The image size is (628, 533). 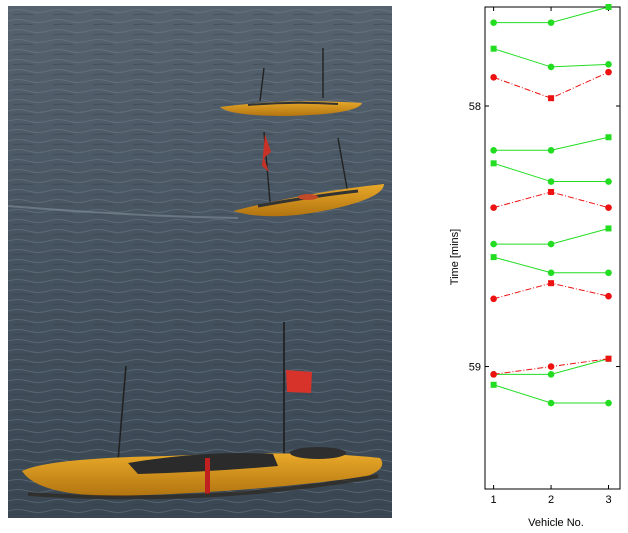 What do you see at coordinates (308, 174) in the screenshot?
I see `kayak-middle` at bounding box center [308, 174].